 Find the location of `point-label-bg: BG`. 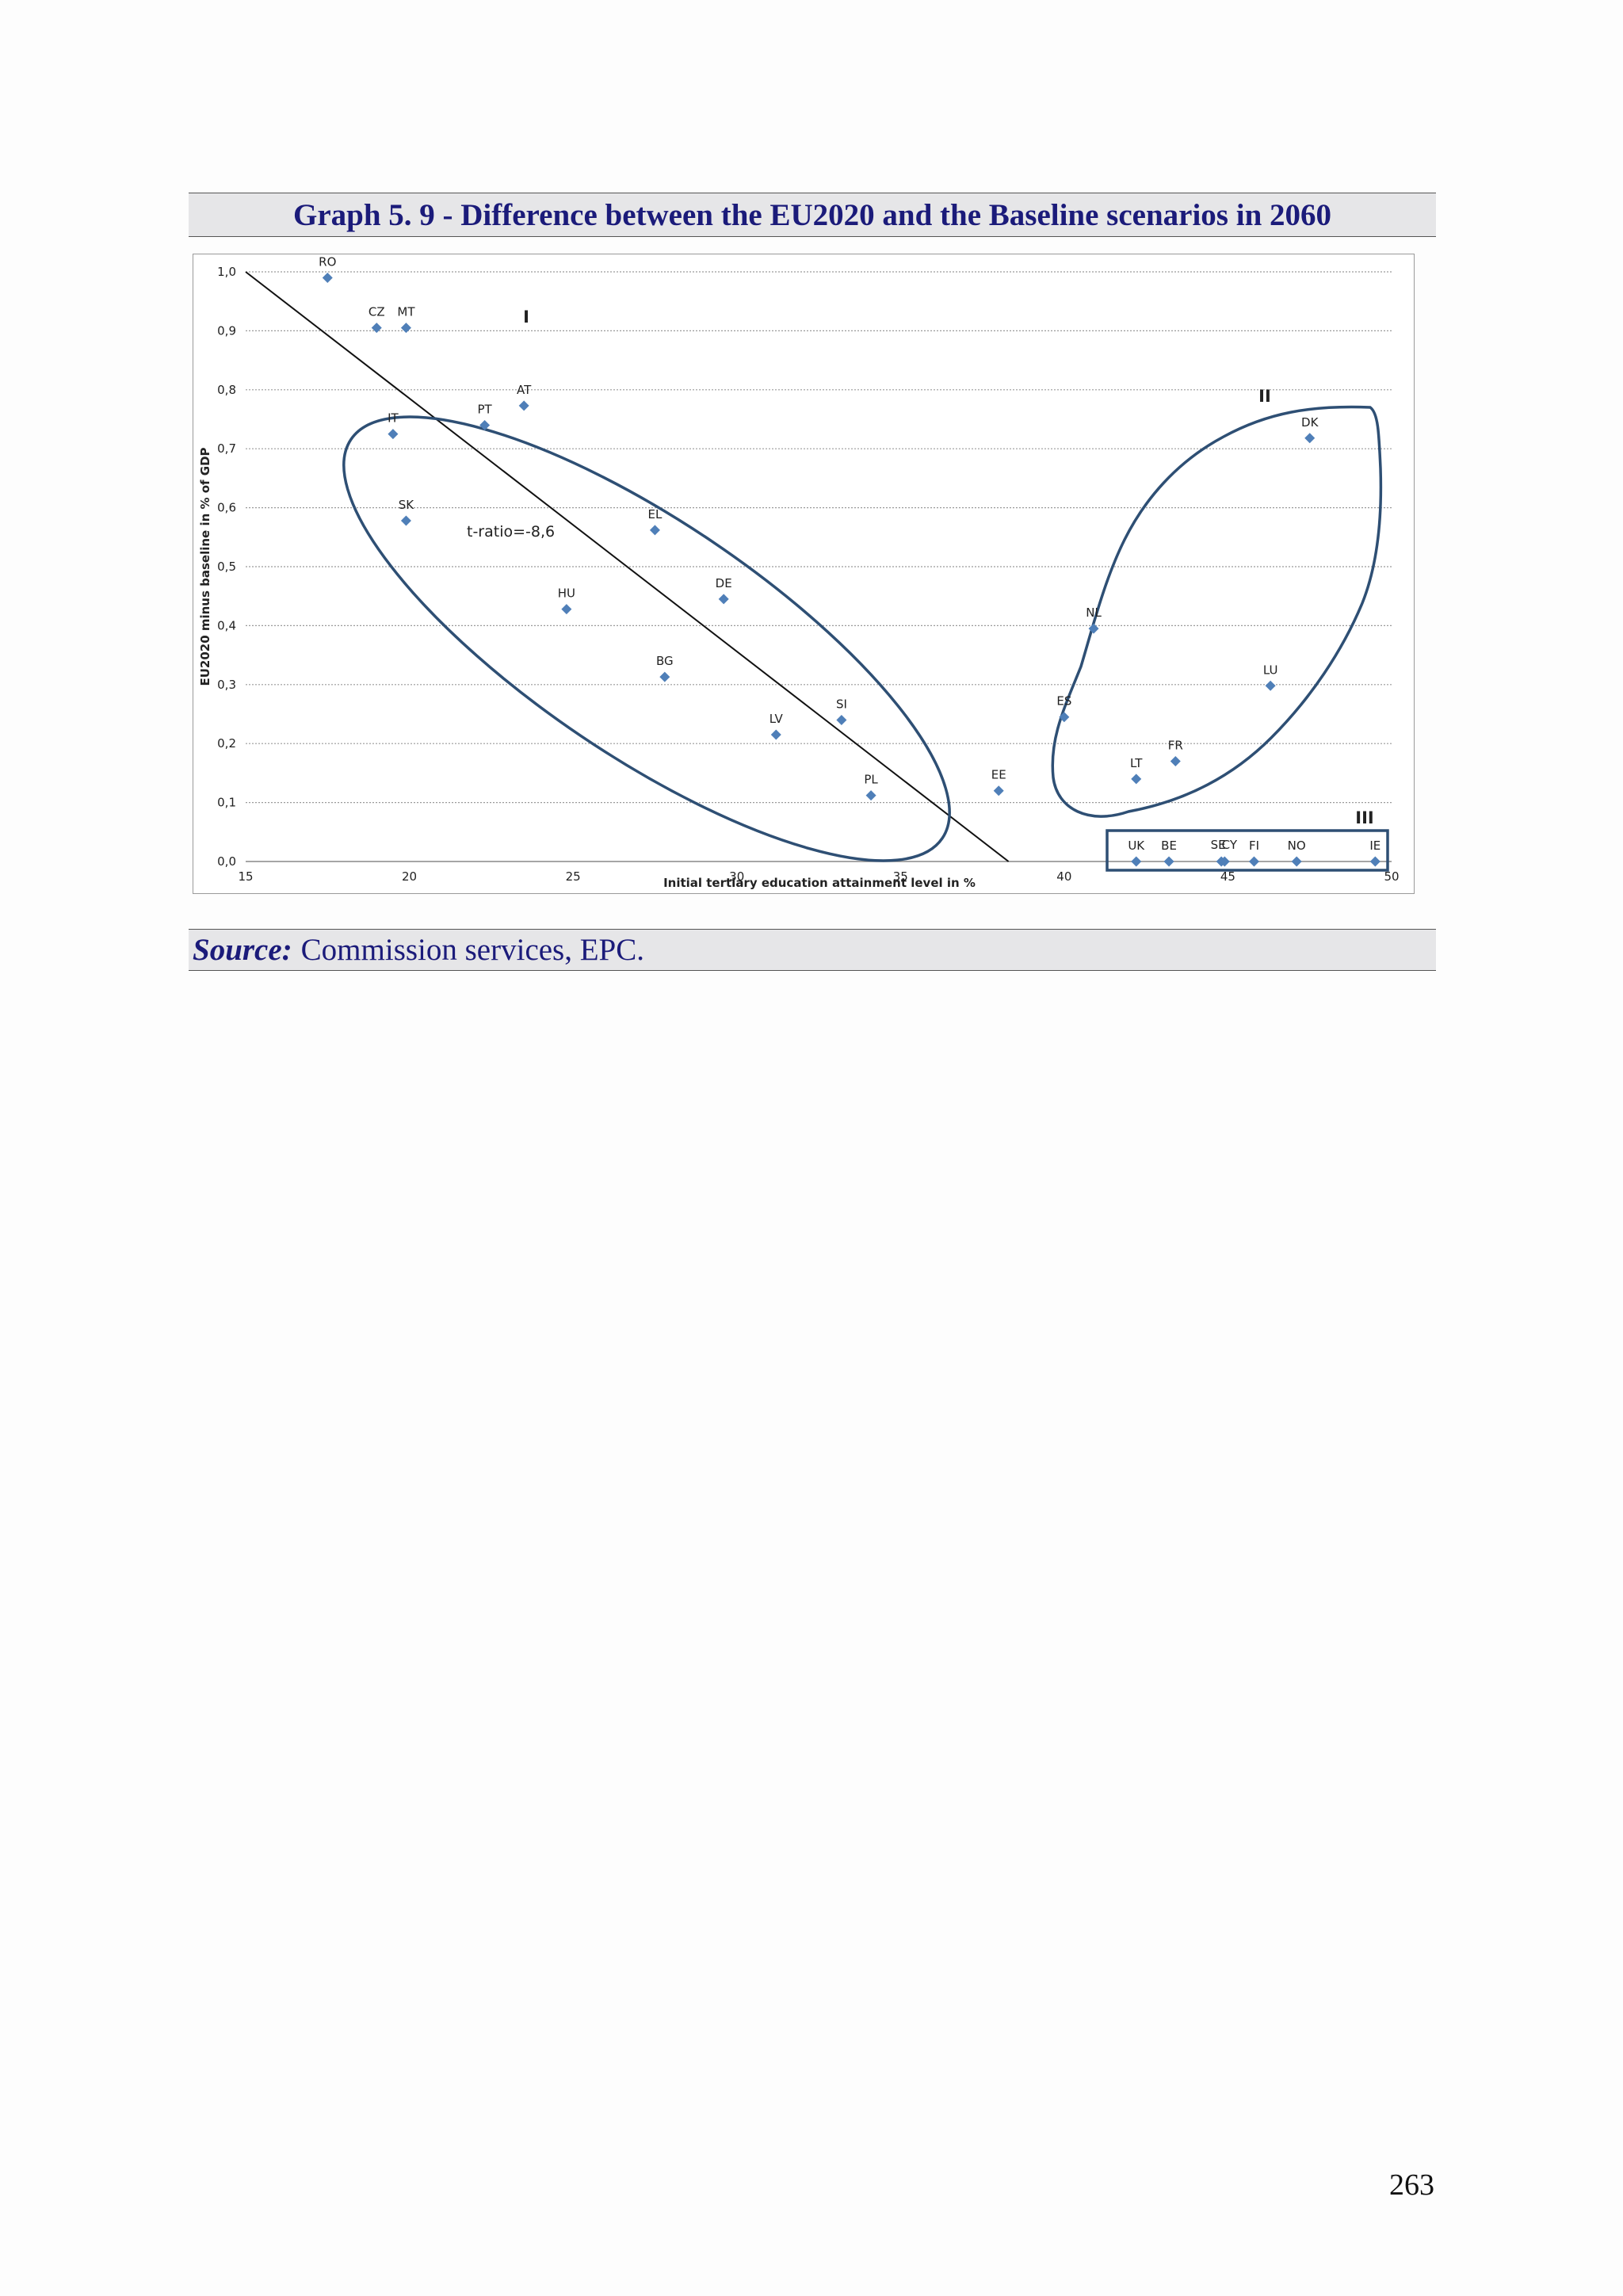

point-label-bg: BG is located at coordinates (665, 661).